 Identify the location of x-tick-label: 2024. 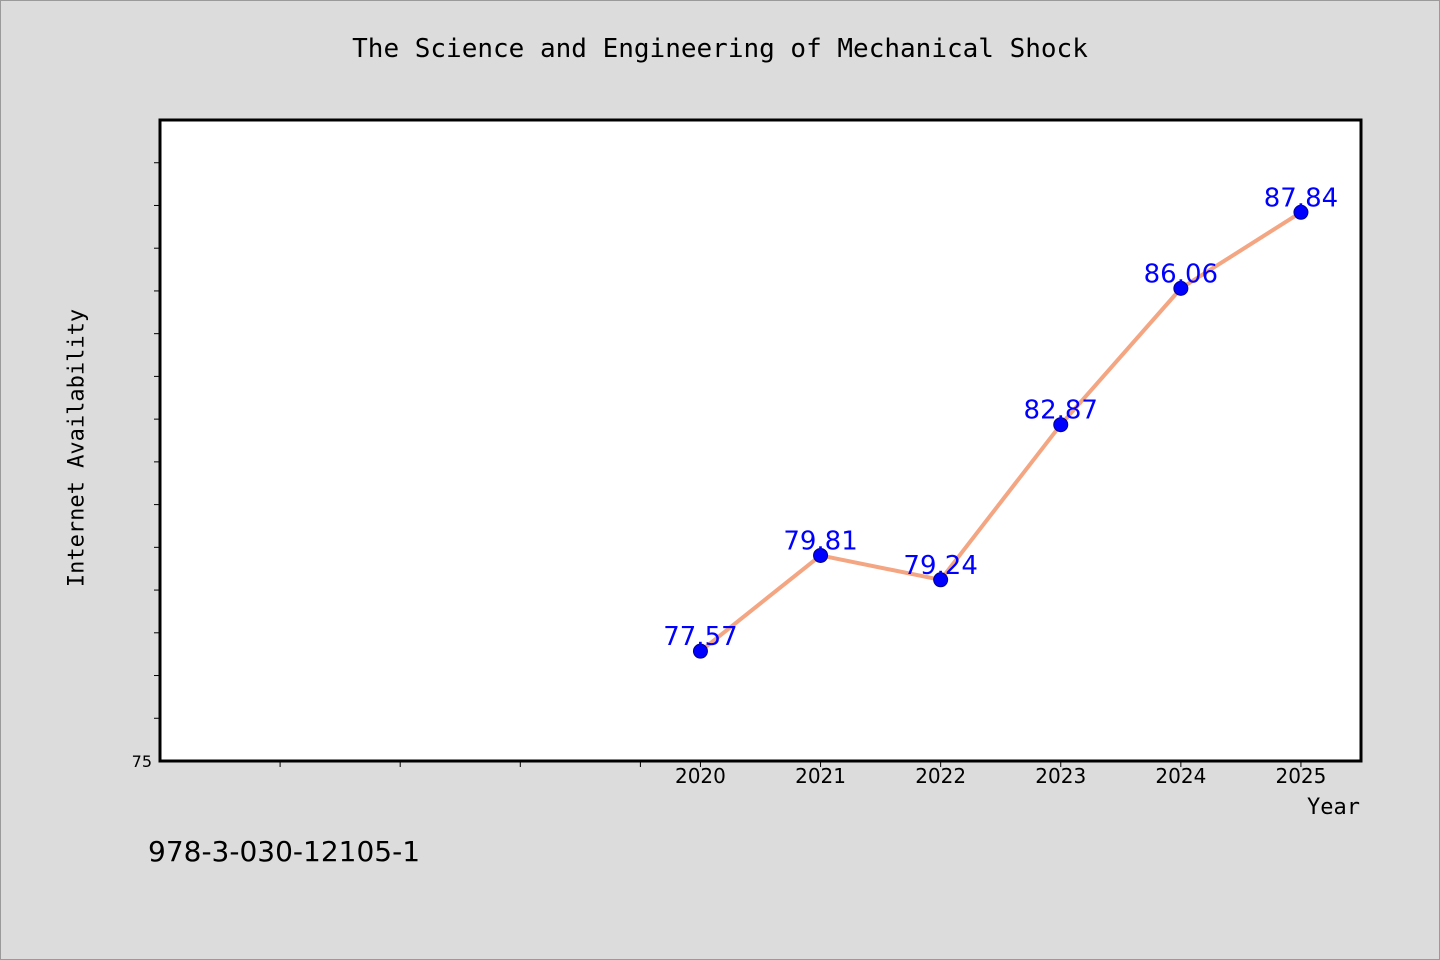
(1180, 776).